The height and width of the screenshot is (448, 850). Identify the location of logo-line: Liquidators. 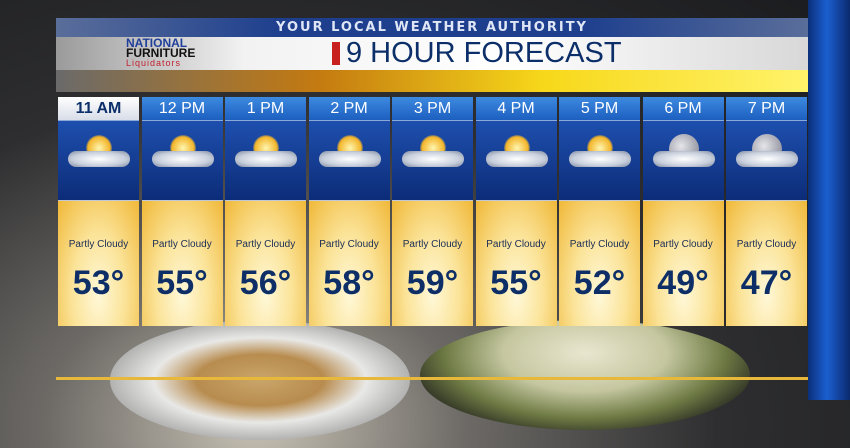
(154, 63).